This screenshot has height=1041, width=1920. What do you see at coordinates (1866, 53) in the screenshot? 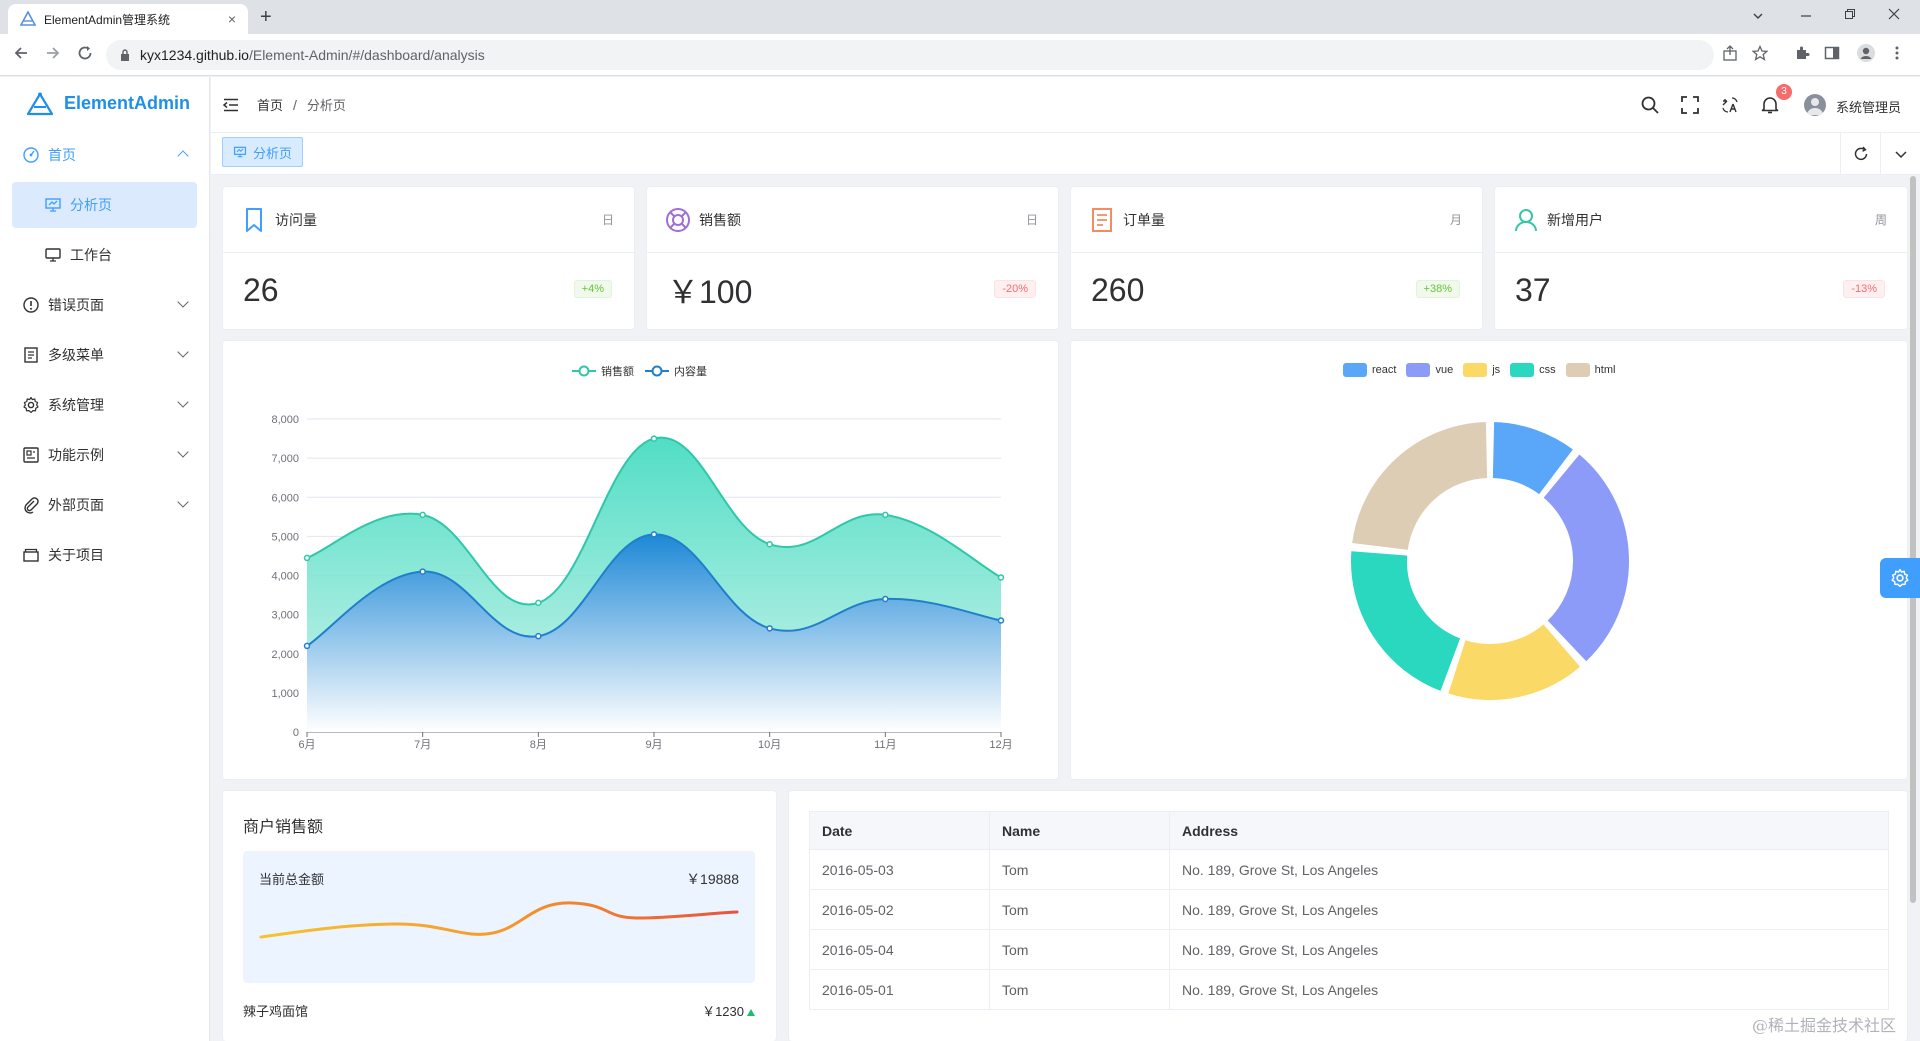
I see `profile-icon` at bounding box center [1866, 53].